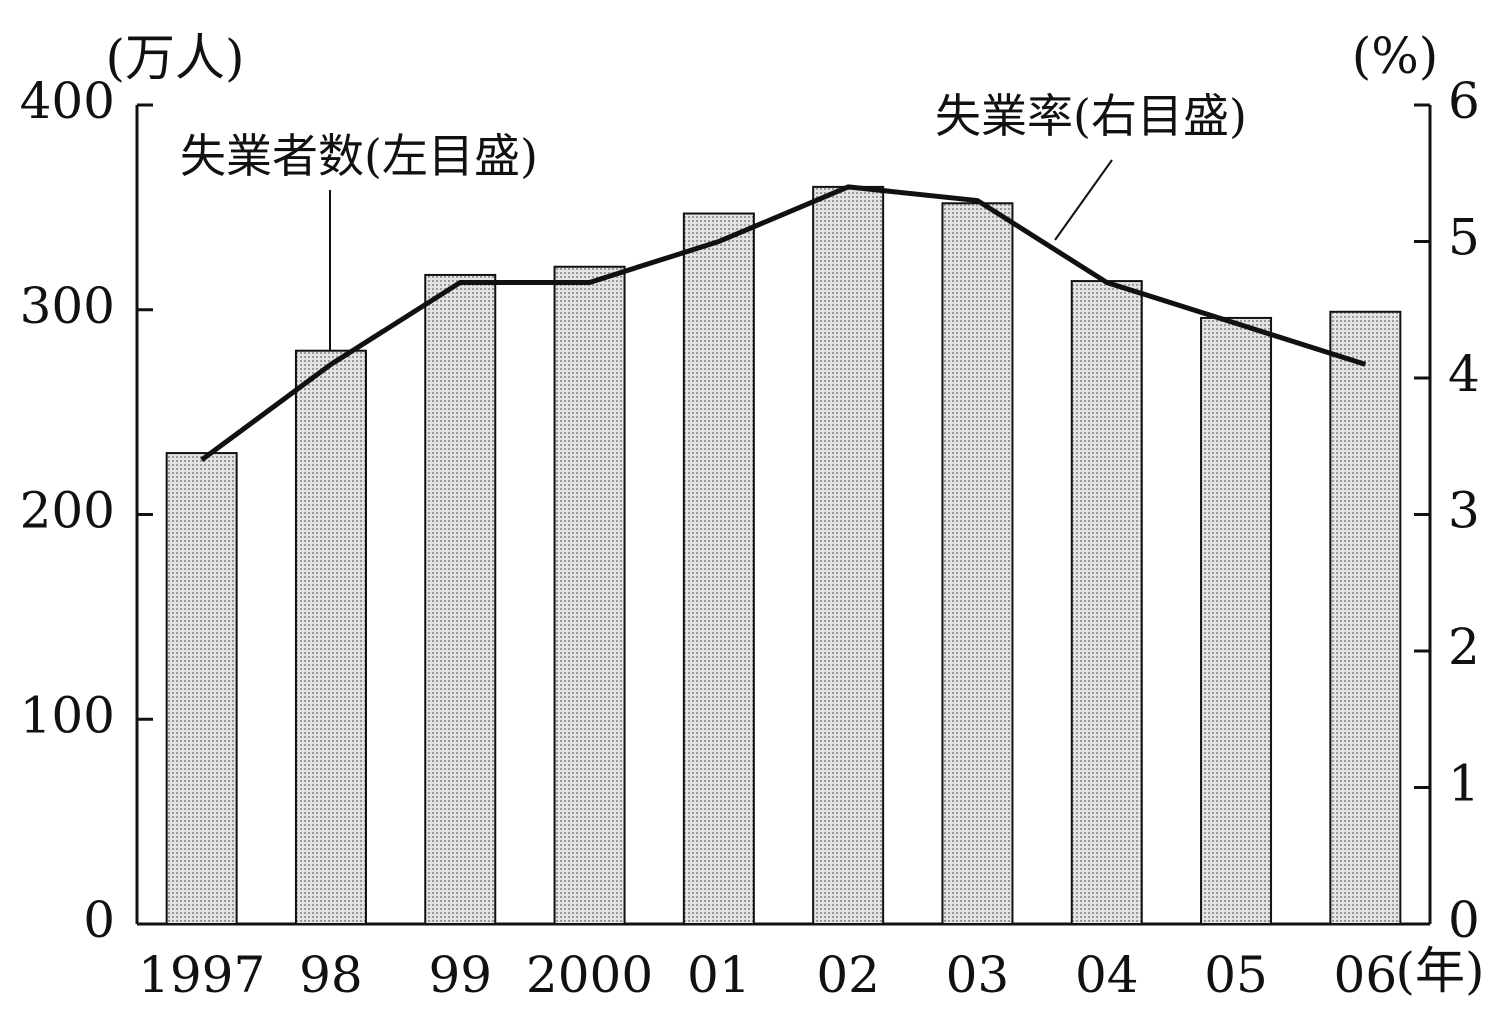  Describe the element at coordinates (99, 920) in the screenshot. I see `y-tick-label: 0` at that location.